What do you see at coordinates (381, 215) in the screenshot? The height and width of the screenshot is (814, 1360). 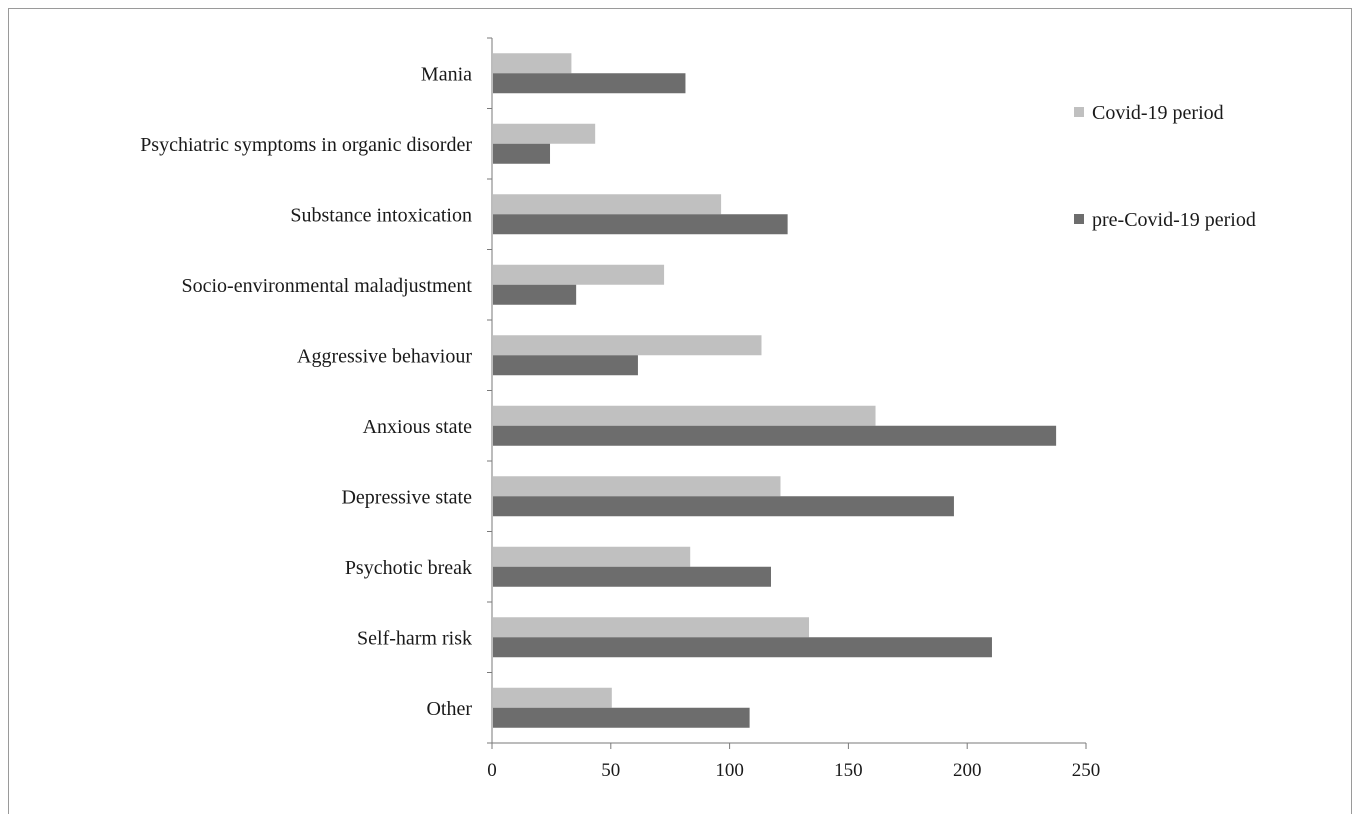 I see `category-label: Substance intoxication` at bounding box center [381, 215].